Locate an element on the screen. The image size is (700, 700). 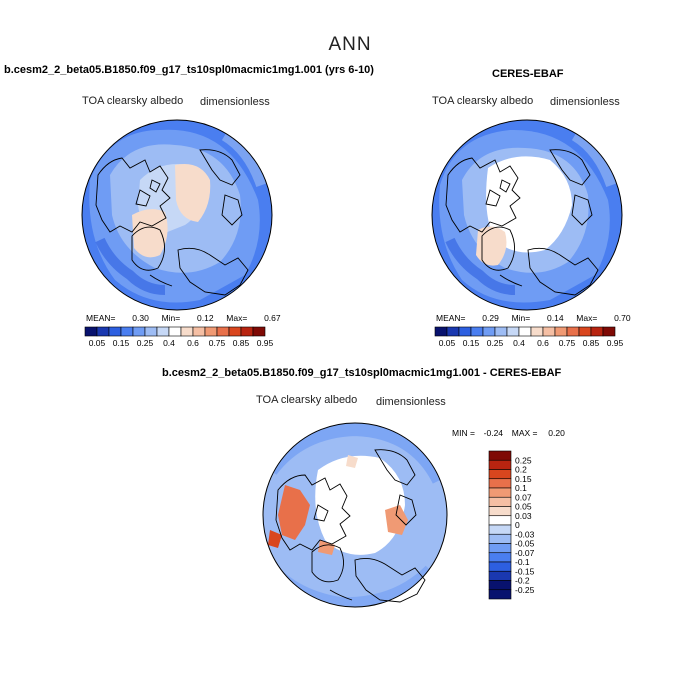
panel1-variable-label: TOA clearsky albedo is located at coordinates (133, 101).